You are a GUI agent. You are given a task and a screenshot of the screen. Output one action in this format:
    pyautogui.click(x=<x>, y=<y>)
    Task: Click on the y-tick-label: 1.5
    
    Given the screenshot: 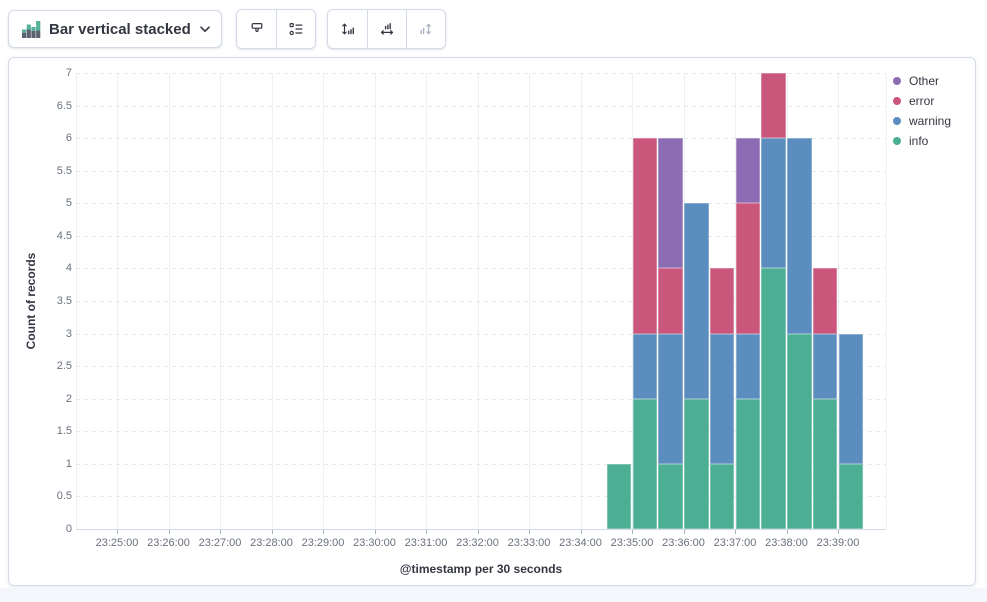 What is the action you would take?
    pyautogui.click(x=64, y=431)
    